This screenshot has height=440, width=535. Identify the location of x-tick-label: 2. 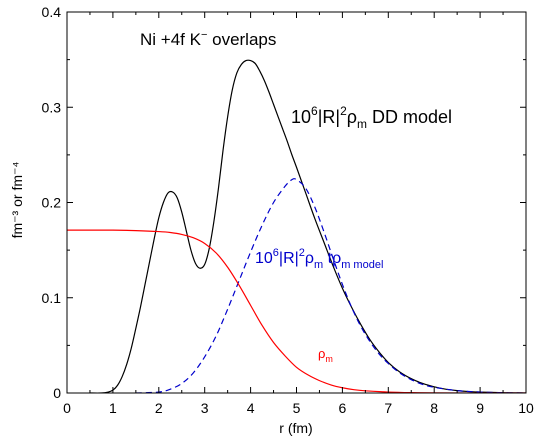
(159, 408).